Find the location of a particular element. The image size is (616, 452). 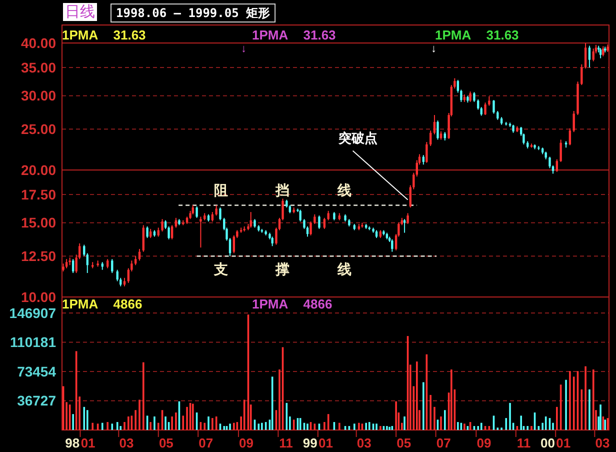

y-tick-label: 10.00 is located at coordinates (38, 297).